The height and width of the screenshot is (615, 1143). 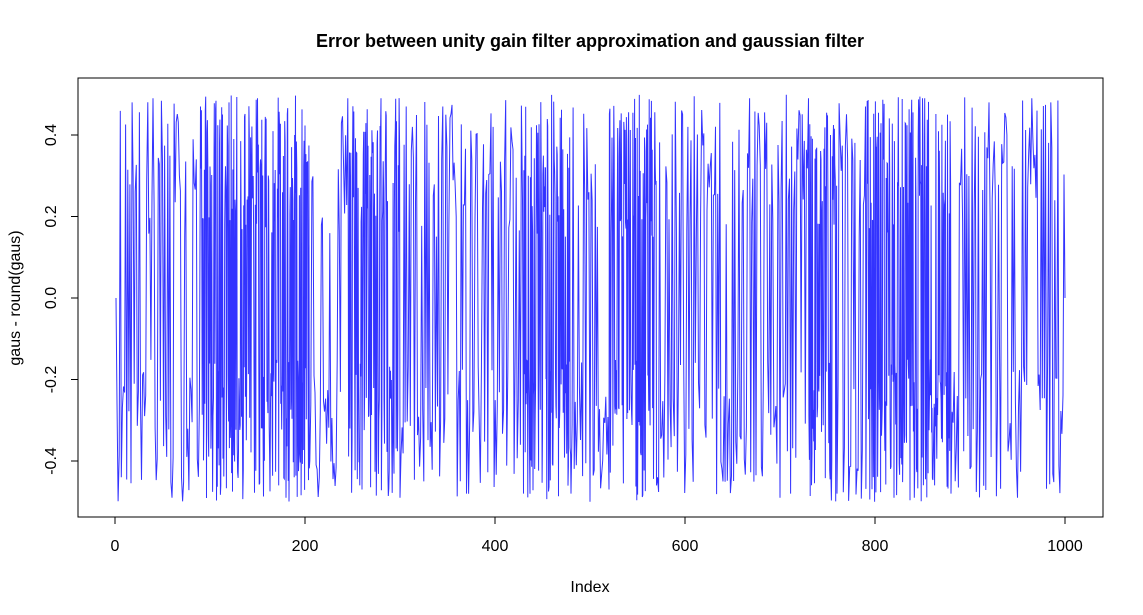 I want to click on x-tick-label: 800, so click(x=875, y=546).